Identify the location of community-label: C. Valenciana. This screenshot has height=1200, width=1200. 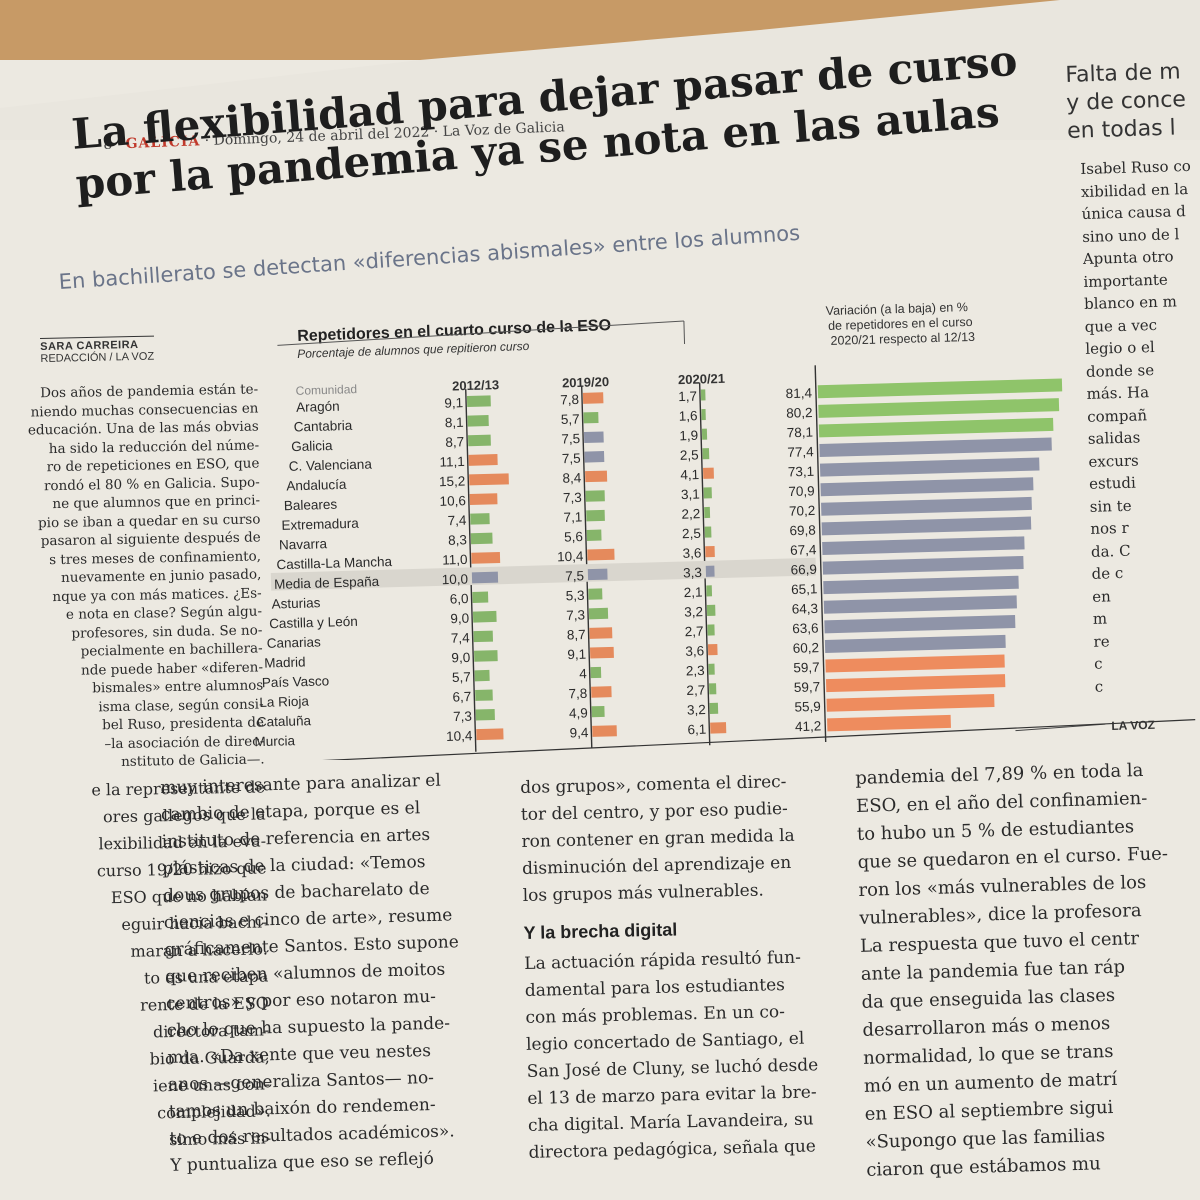
(331, 465).